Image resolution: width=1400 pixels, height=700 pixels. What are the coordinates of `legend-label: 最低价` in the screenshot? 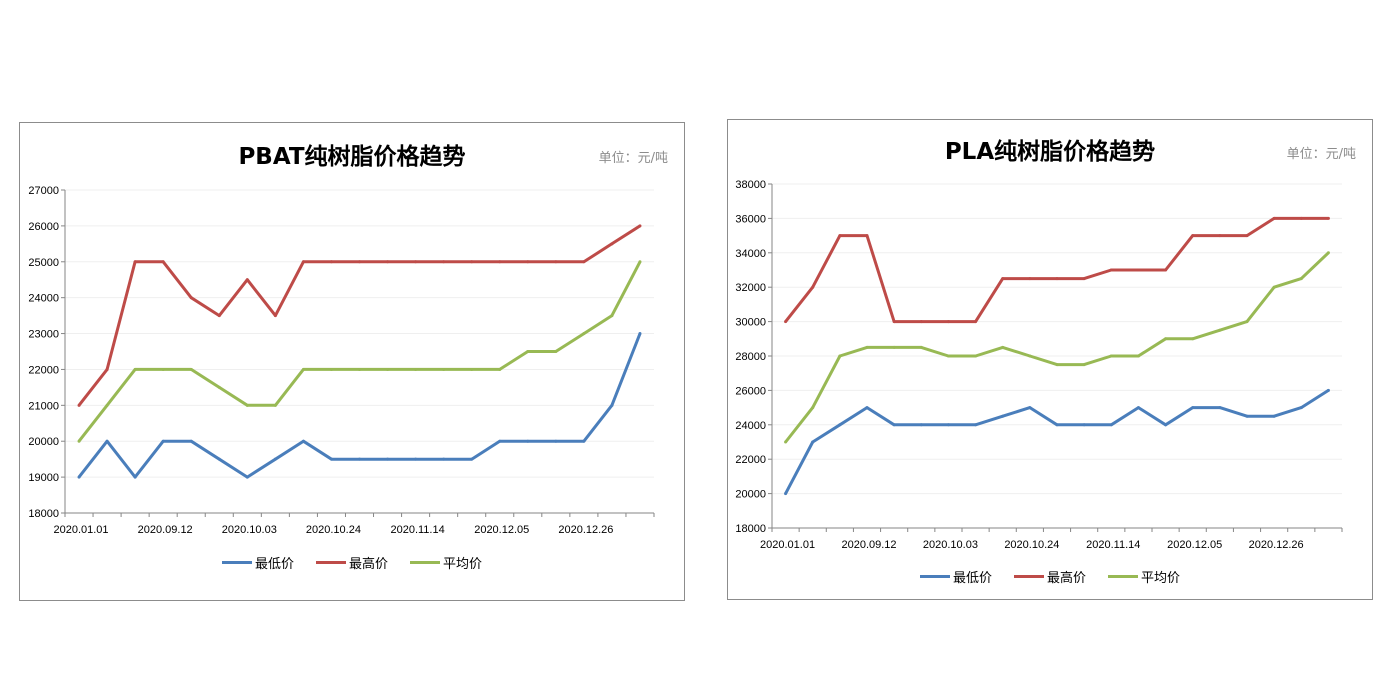 It's located at (972, 578).